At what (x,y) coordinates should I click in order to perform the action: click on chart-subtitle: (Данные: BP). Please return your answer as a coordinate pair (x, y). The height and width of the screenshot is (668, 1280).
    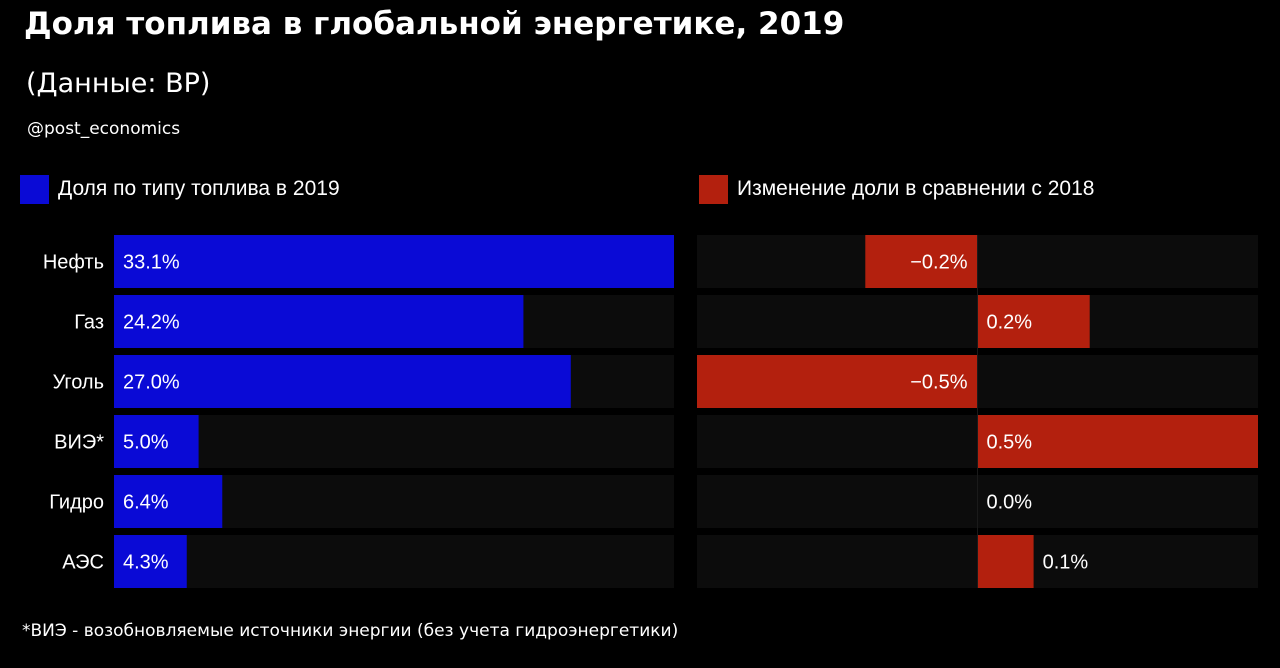
    Looking at the image, I should click on (118, 83).